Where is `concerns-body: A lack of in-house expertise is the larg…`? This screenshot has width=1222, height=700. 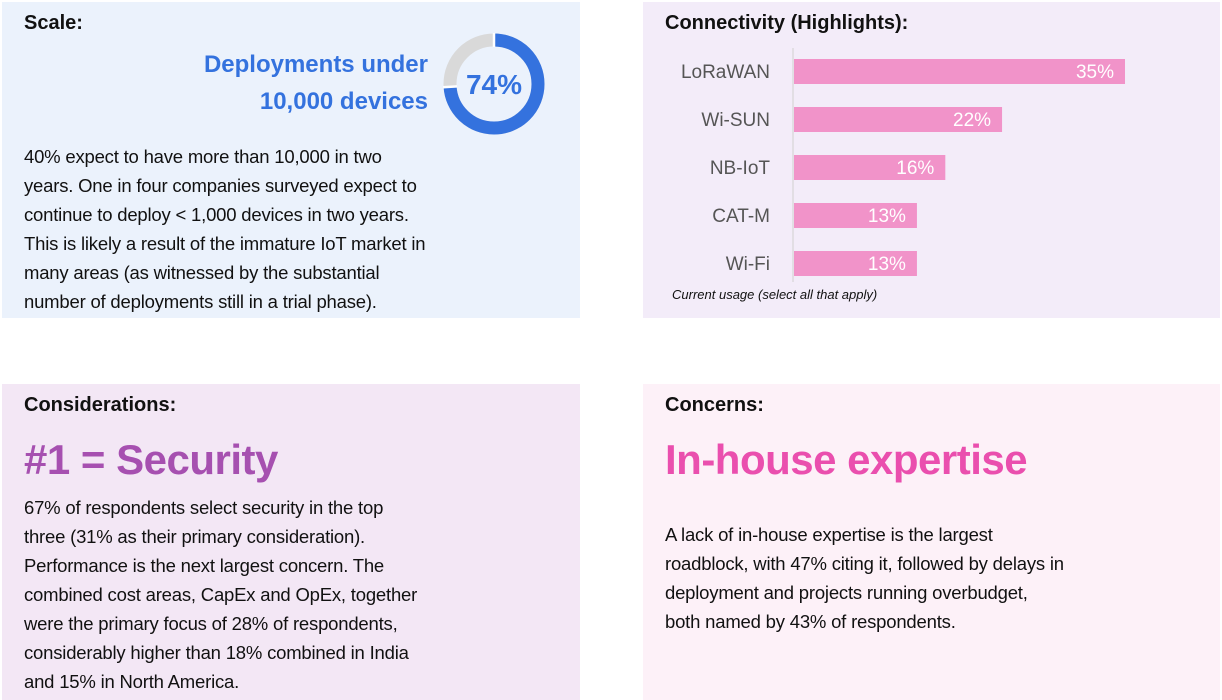 concerns-body: A lack of in-house expertise is the larg… is located at coordinates (864, 578).